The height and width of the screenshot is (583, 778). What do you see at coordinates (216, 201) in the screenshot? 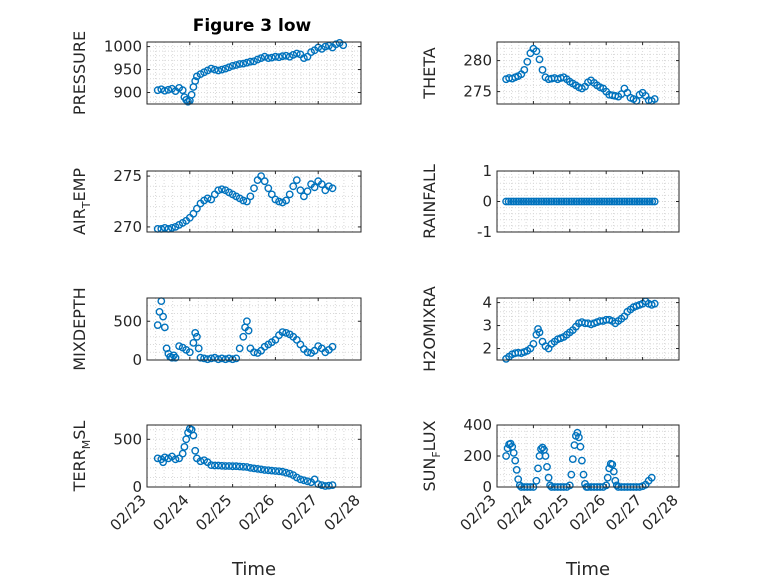
I see `subplot-air-temp: 270 275 AIRTEMP` at bounding box center [216, 201].